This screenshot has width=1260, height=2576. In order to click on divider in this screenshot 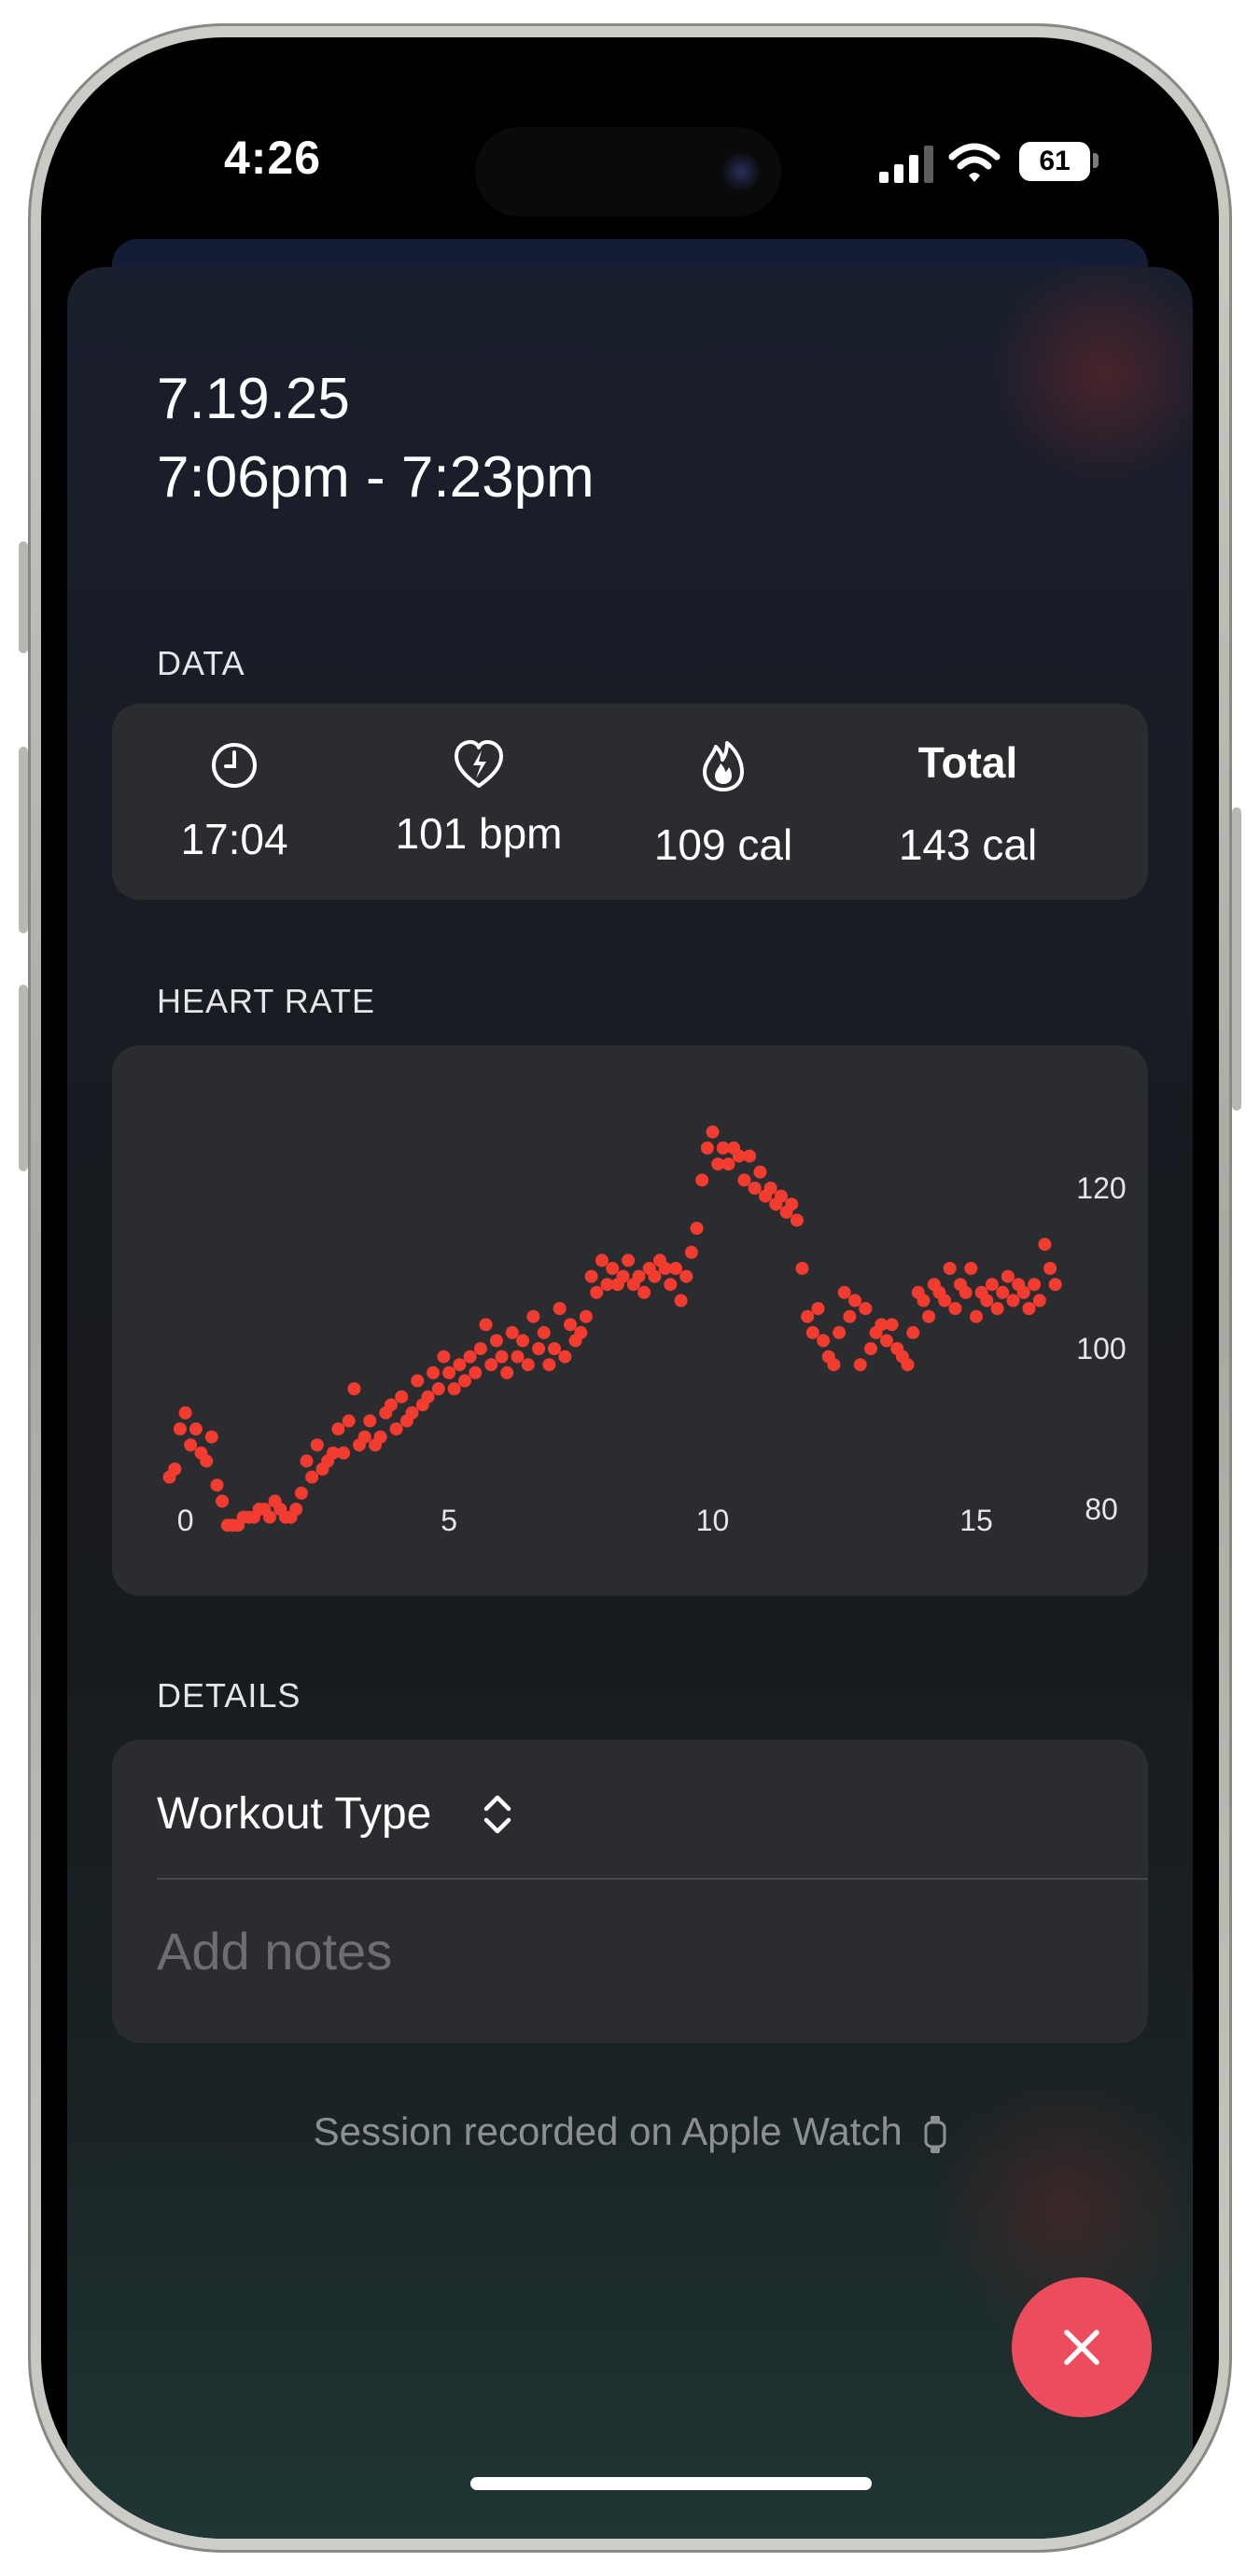, I will do `click(652, 1879)`.